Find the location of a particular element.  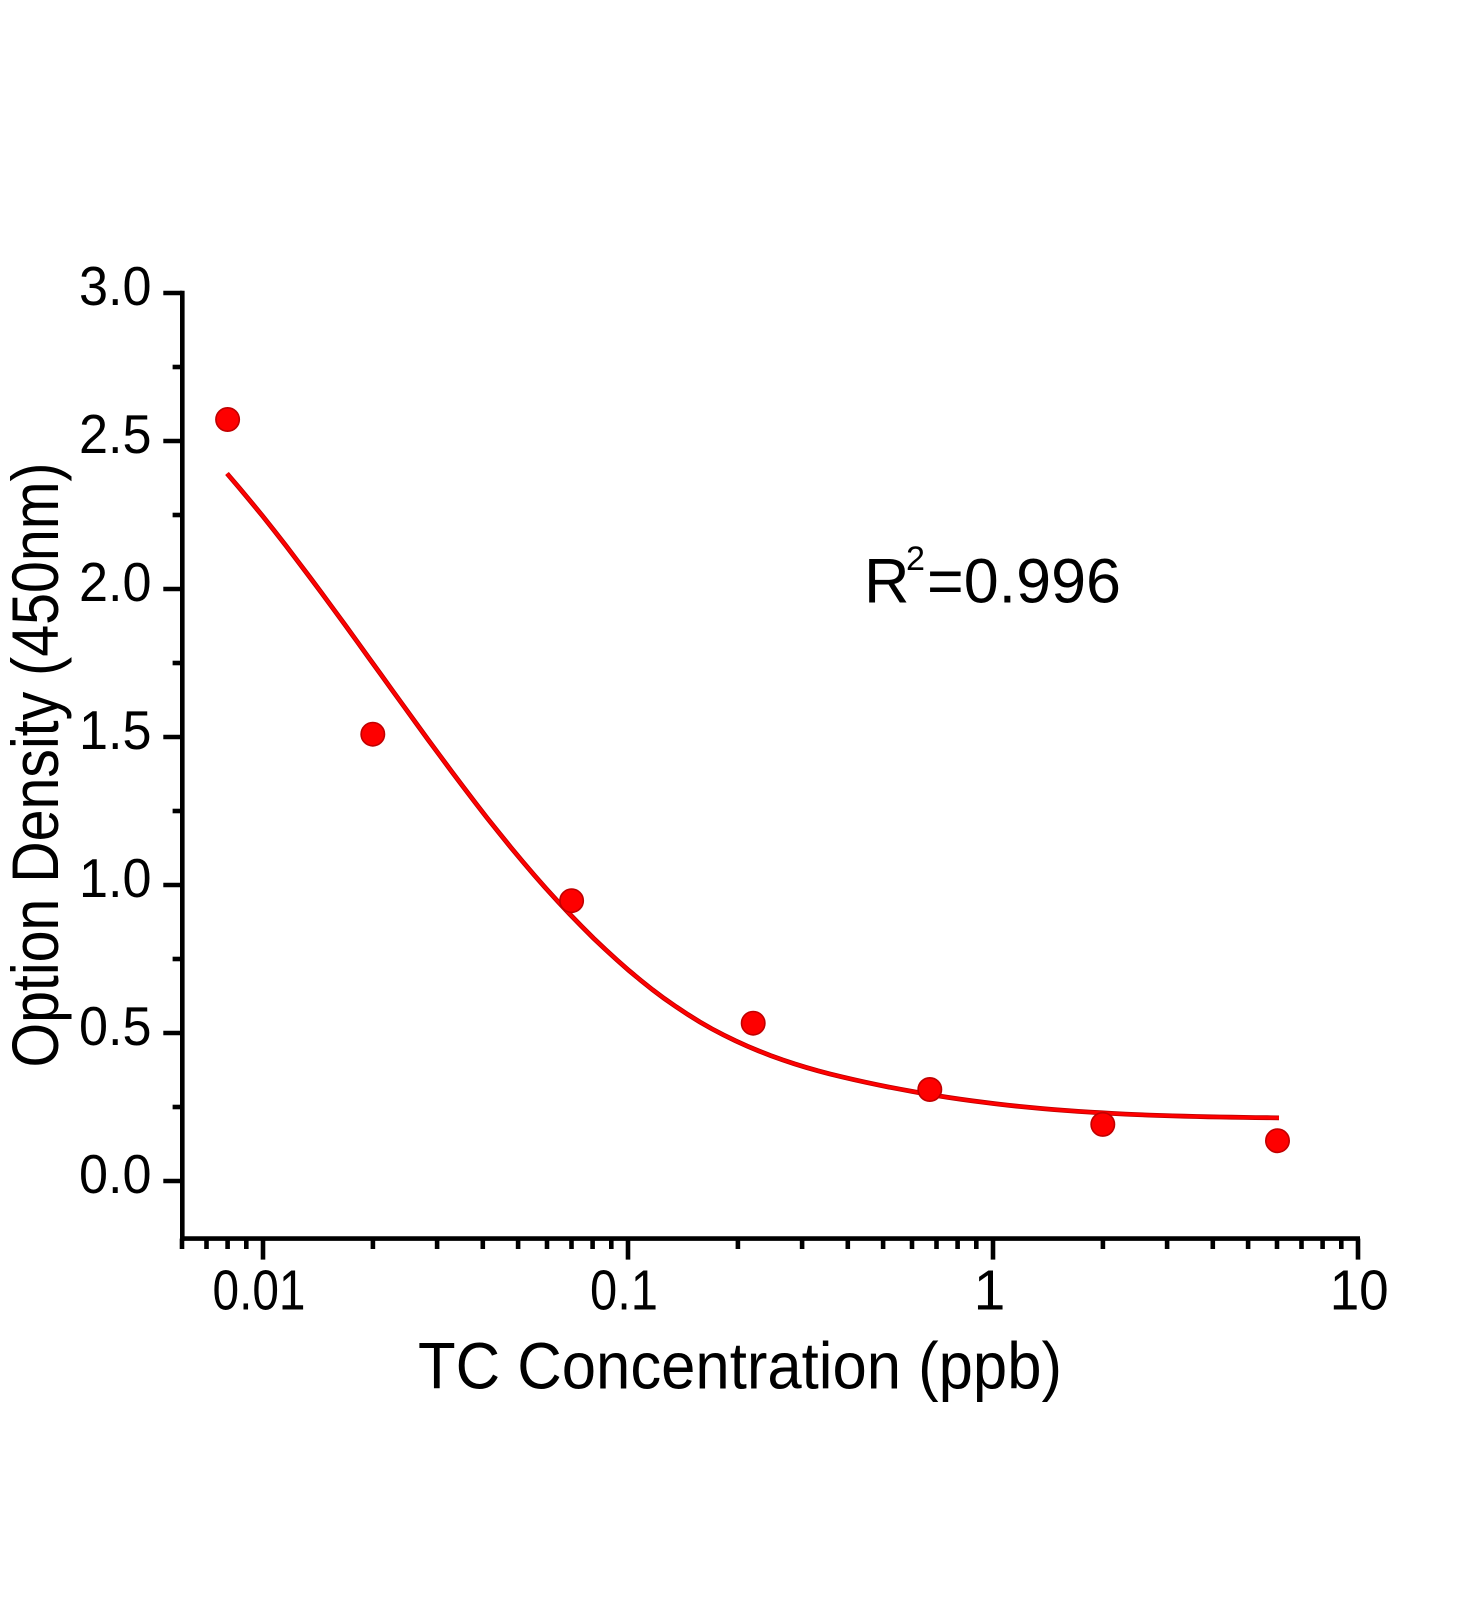

svg-text: 0.5 is located at coordinates (115, 1026).